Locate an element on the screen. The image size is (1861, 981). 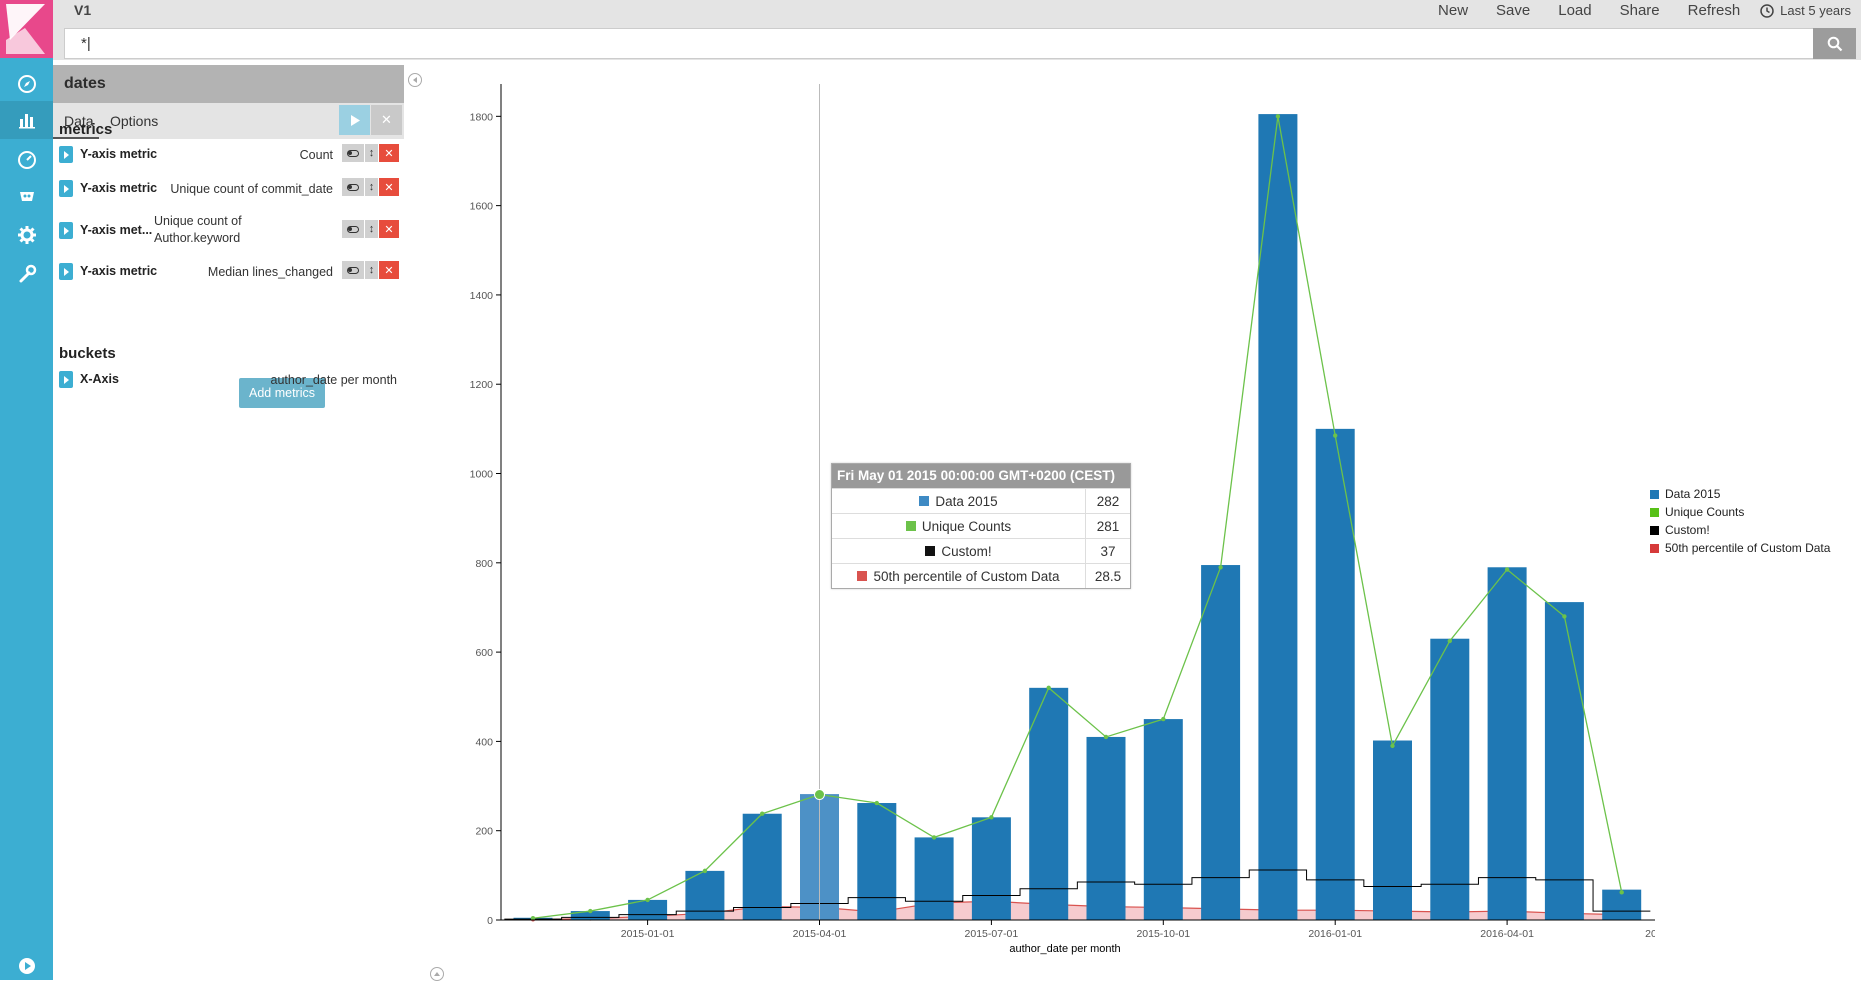
discard-changes-button: ✕ is located at coordinates (386, 120).